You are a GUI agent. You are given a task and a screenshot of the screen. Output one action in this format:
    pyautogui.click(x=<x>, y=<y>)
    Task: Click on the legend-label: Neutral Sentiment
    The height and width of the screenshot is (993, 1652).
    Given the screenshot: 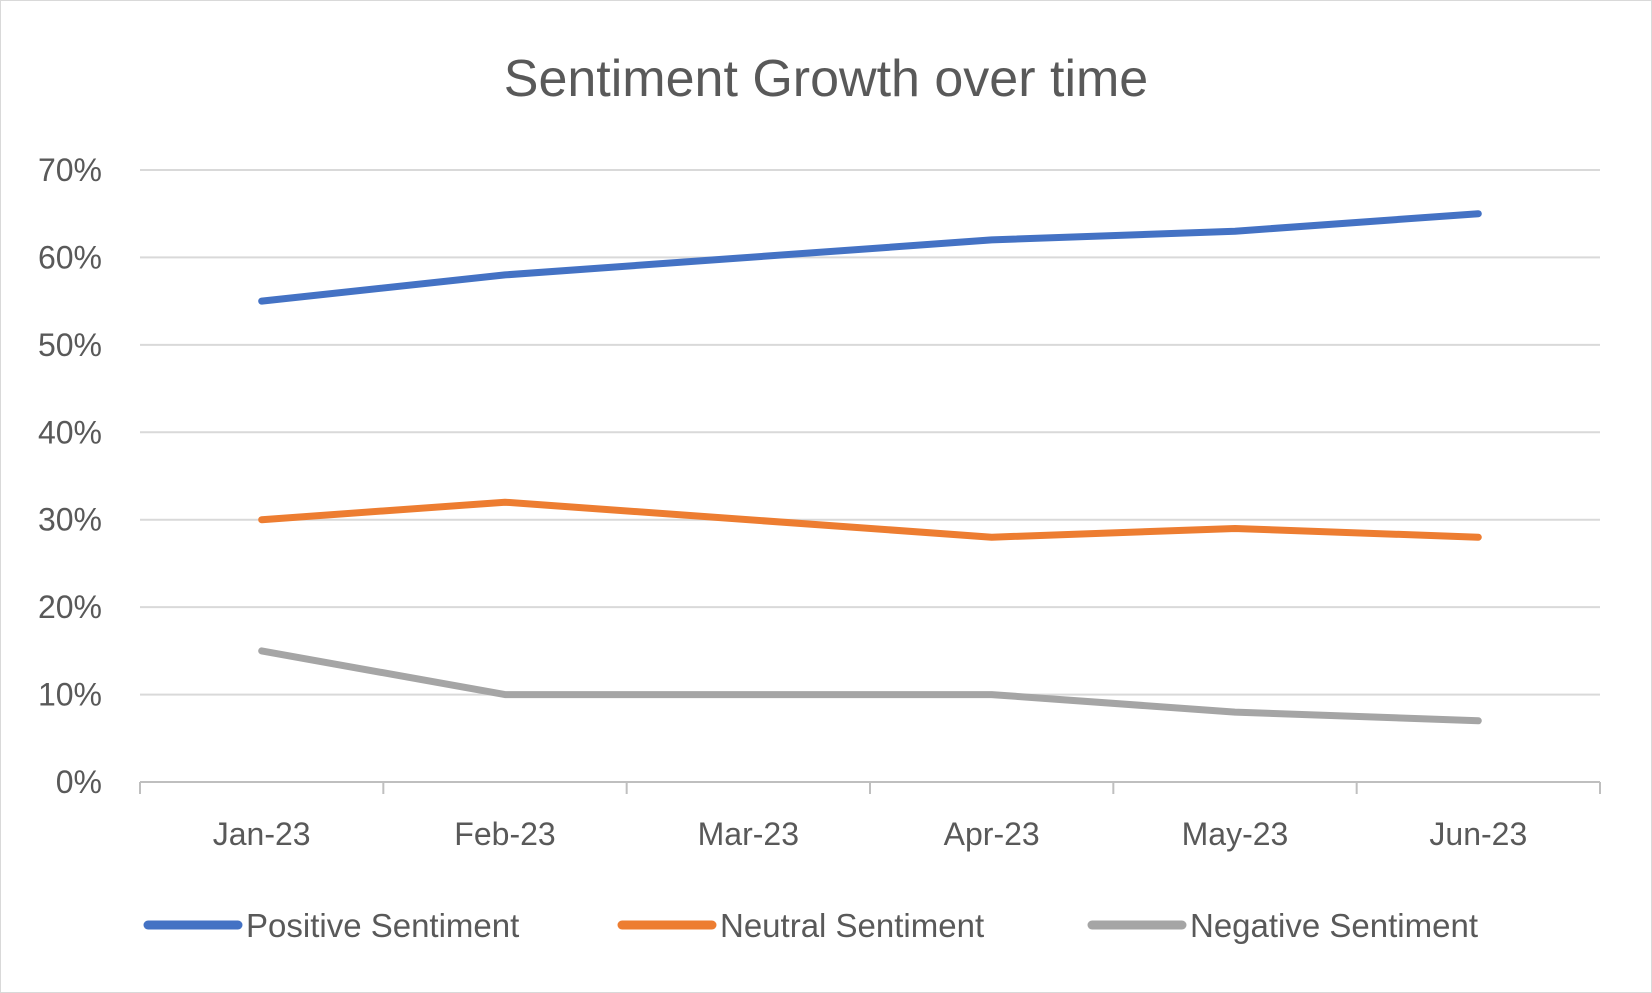 What is the action you would take?
    pyautogui.click(x=852, y=925)
    